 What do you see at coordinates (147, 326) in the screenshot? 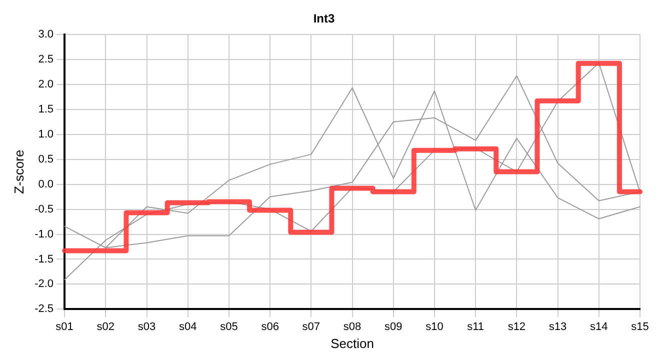
I see `x-tick-label: s03` at bounding box center [147, 326].